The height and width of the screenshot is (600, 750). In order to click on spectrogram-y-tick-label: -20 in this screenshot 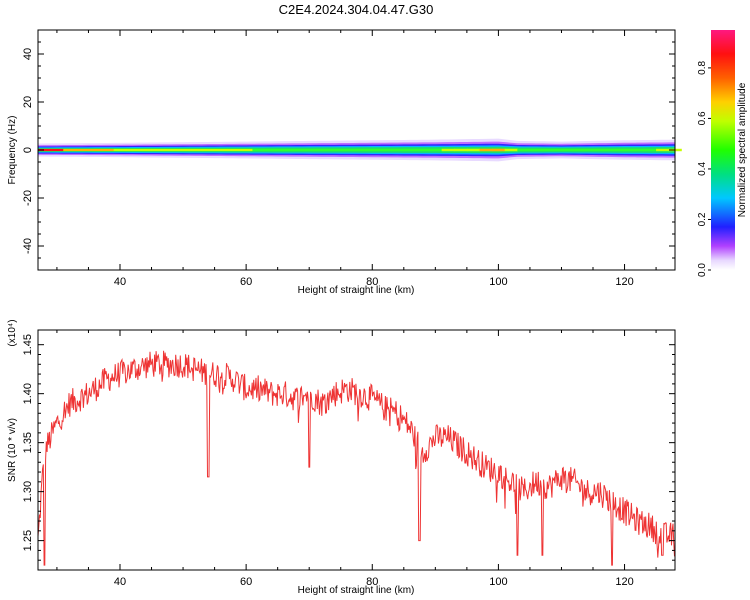, I will do `click(28, 198)`.